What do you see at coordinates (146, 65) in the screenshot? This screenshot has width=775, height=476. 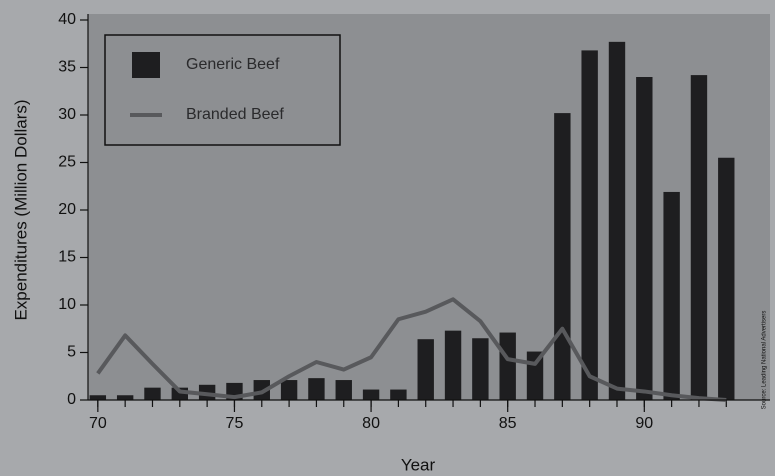 I see `legend-swatch` at bounding box center [146, 65].